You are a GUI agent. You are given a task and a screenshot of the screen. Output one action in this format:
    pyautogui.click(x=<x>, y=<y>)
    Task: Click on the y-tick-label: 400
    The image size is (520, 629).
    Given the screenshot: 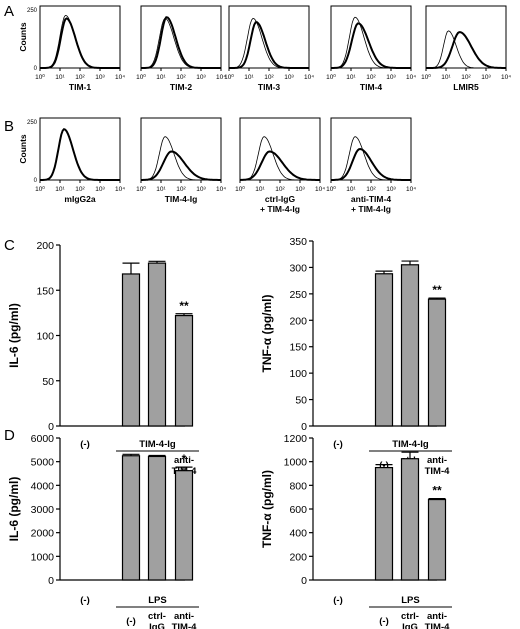 What is the action you would take?
    pyautogui.click(x=298, y=534)
    